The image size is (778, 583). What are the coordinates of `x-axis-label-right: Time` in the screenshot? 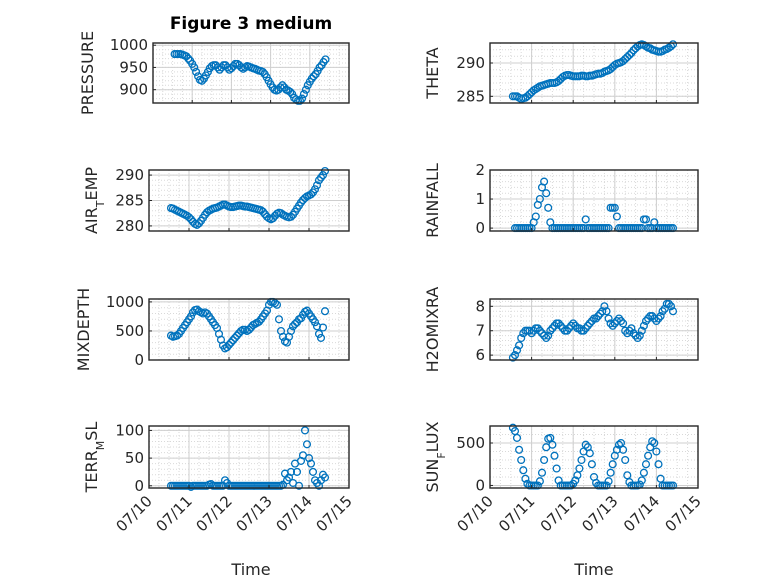 It's located at (593, 569).